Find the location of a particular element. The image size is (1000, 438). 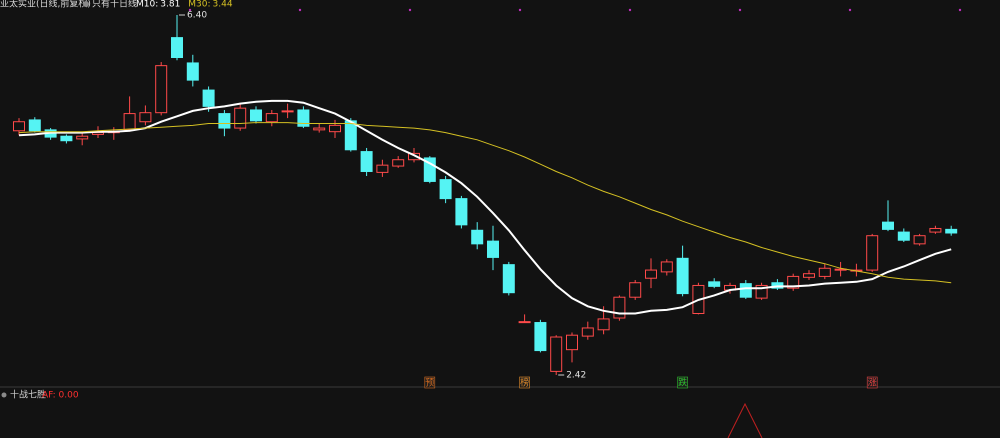

legend-value: 3.44 is located at coordinates (223, 5).